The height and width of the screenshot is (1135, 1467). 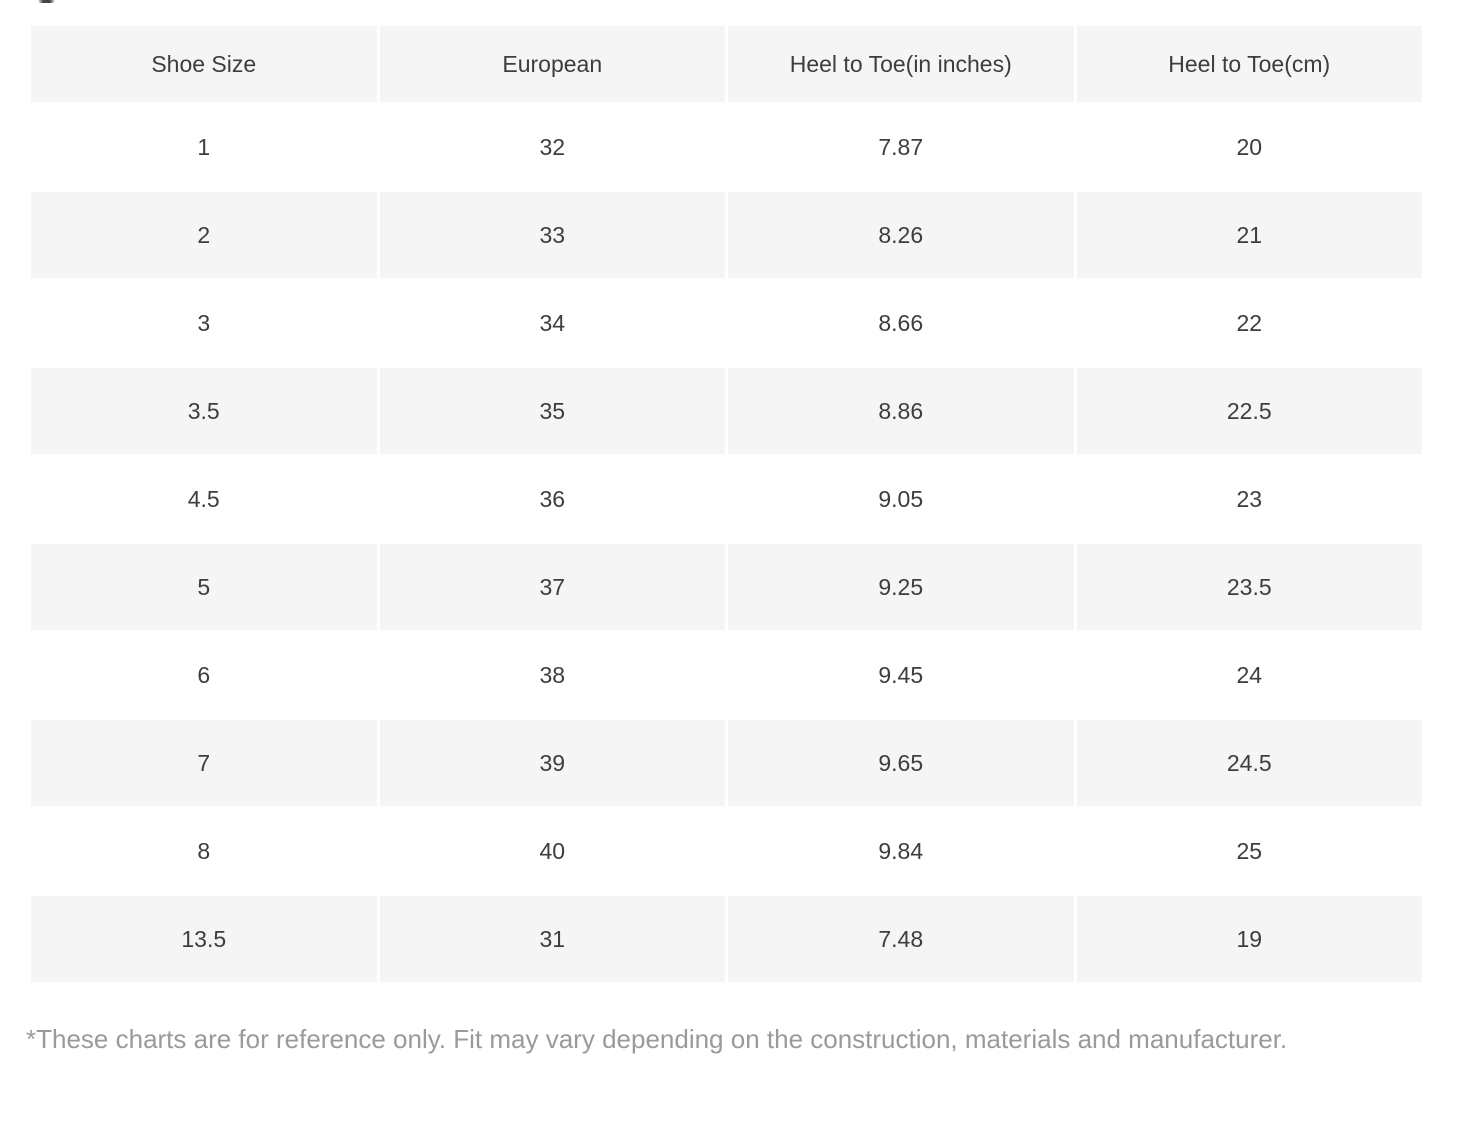 I want to click on table-cell: 25, so click(x=1249, y=851).